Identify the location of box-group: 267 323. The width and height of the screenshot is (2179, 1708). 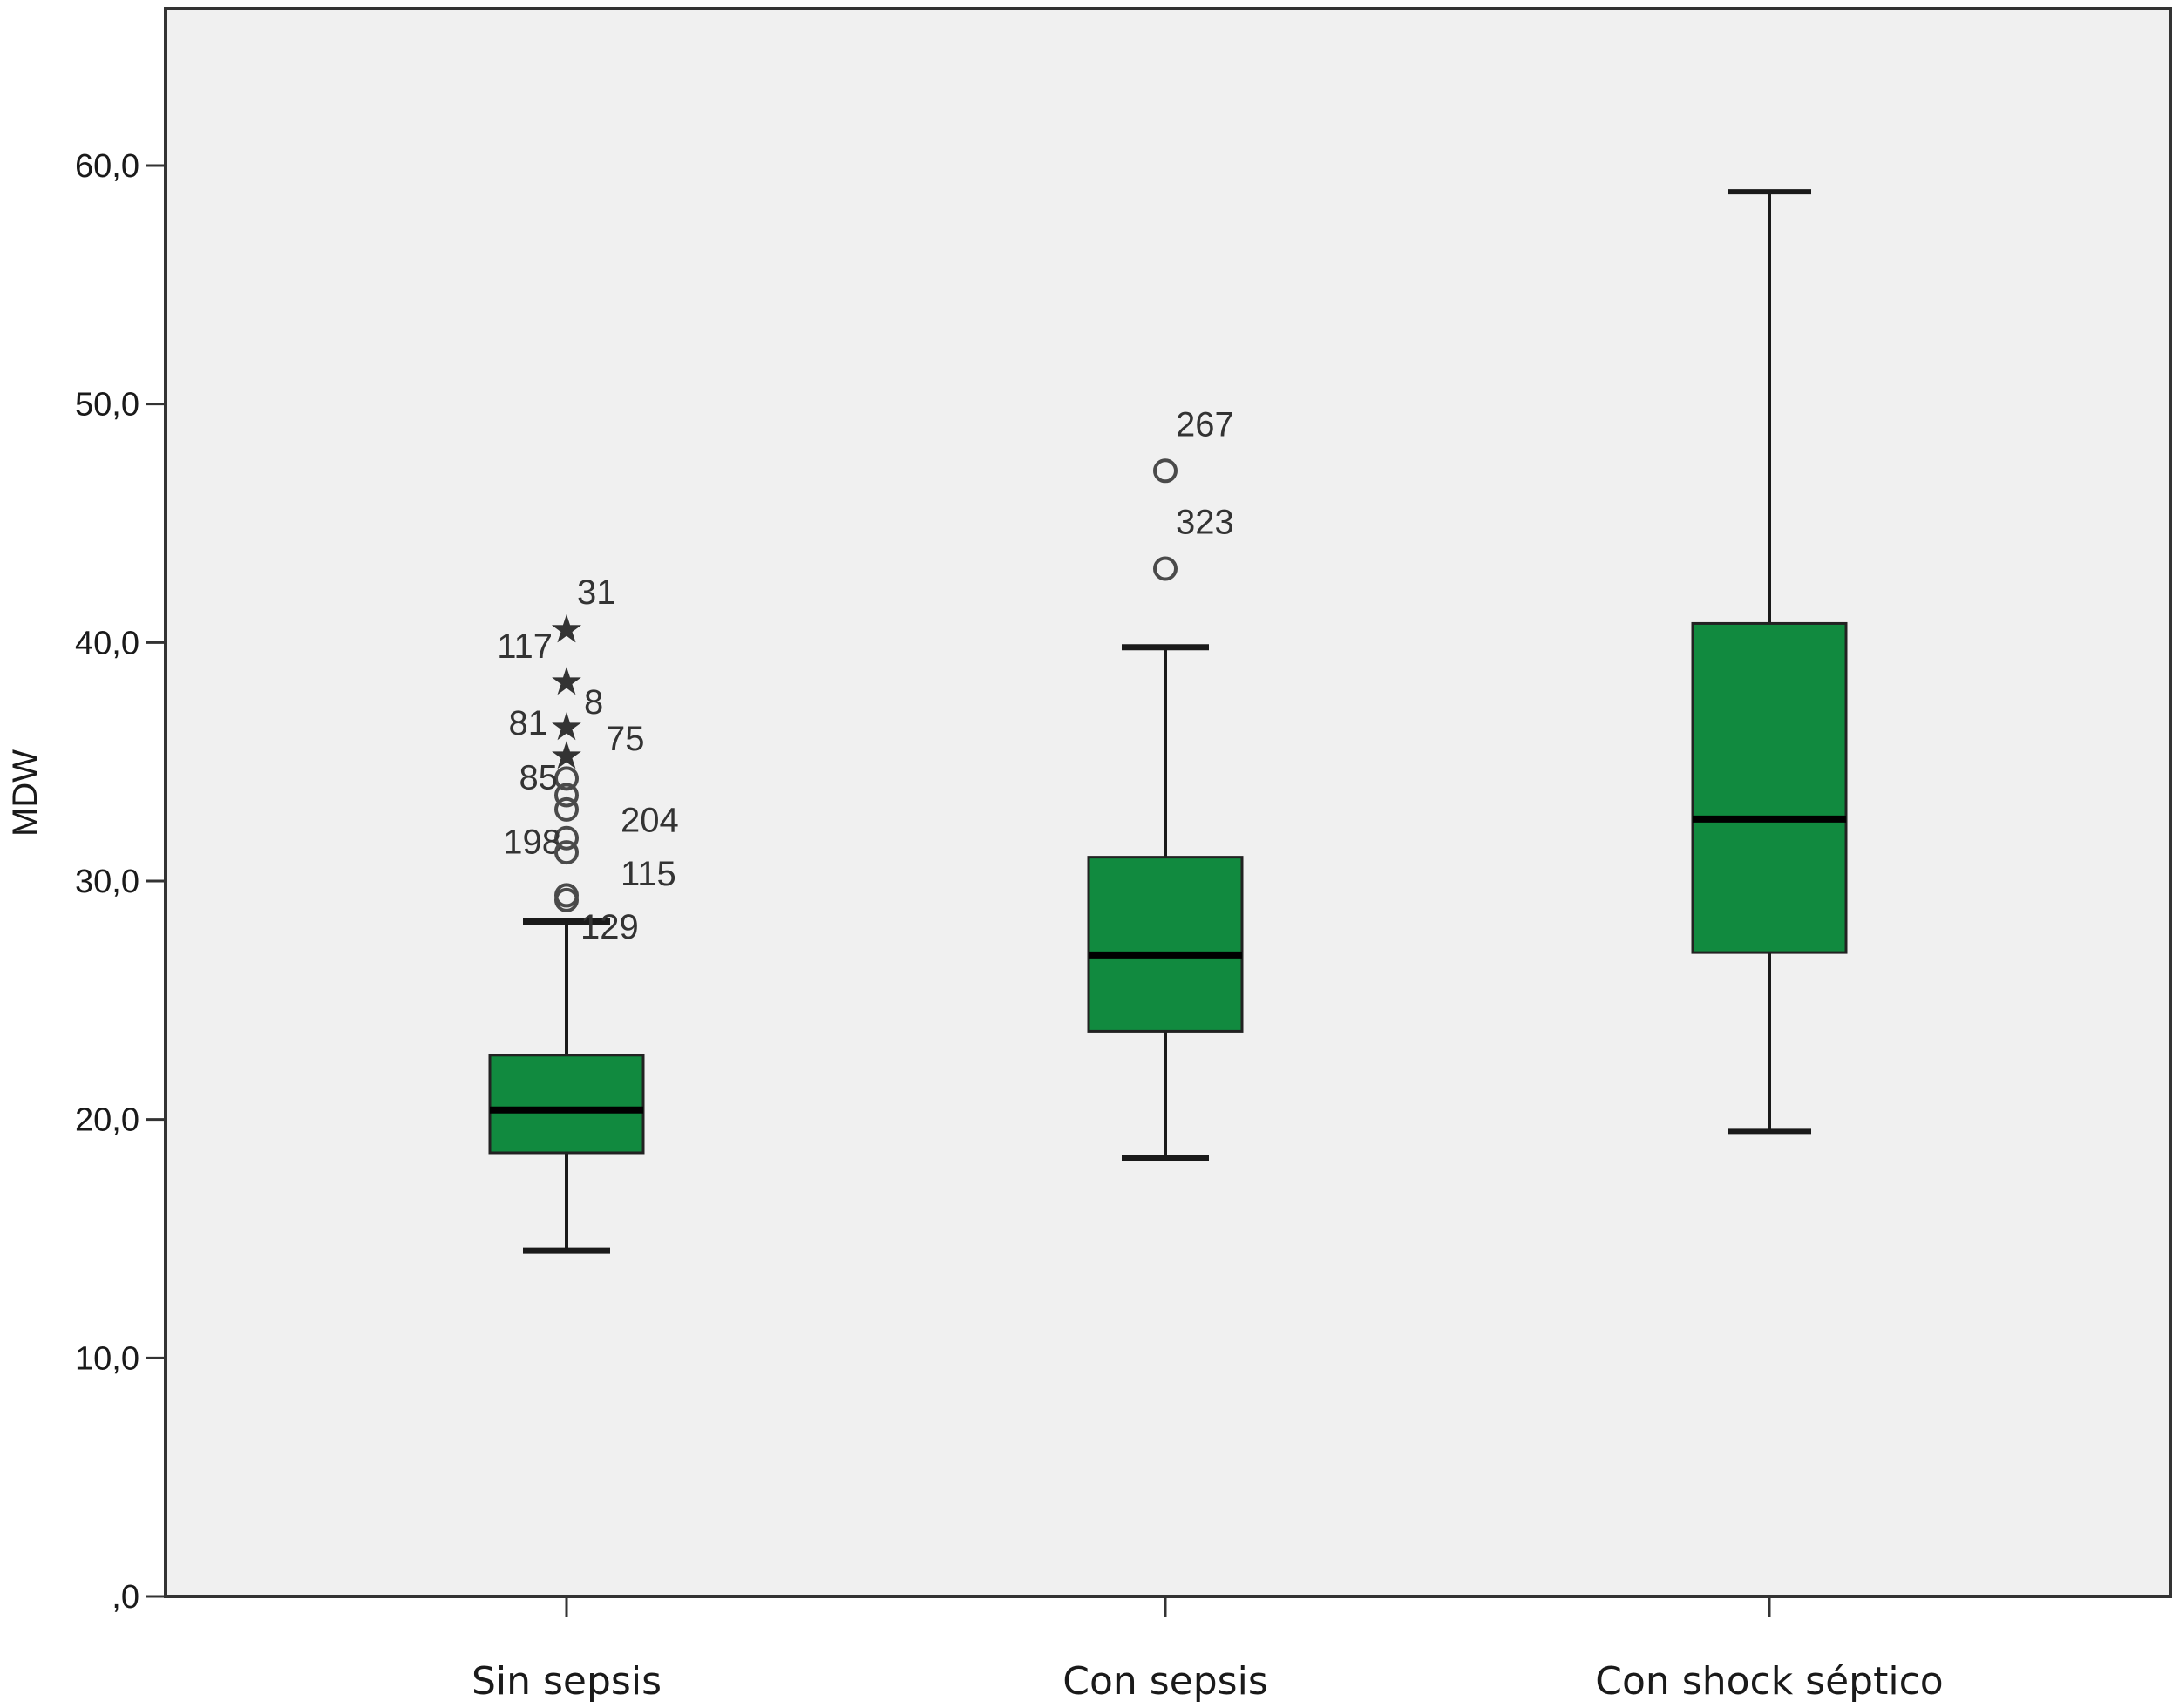
(1165, 783).